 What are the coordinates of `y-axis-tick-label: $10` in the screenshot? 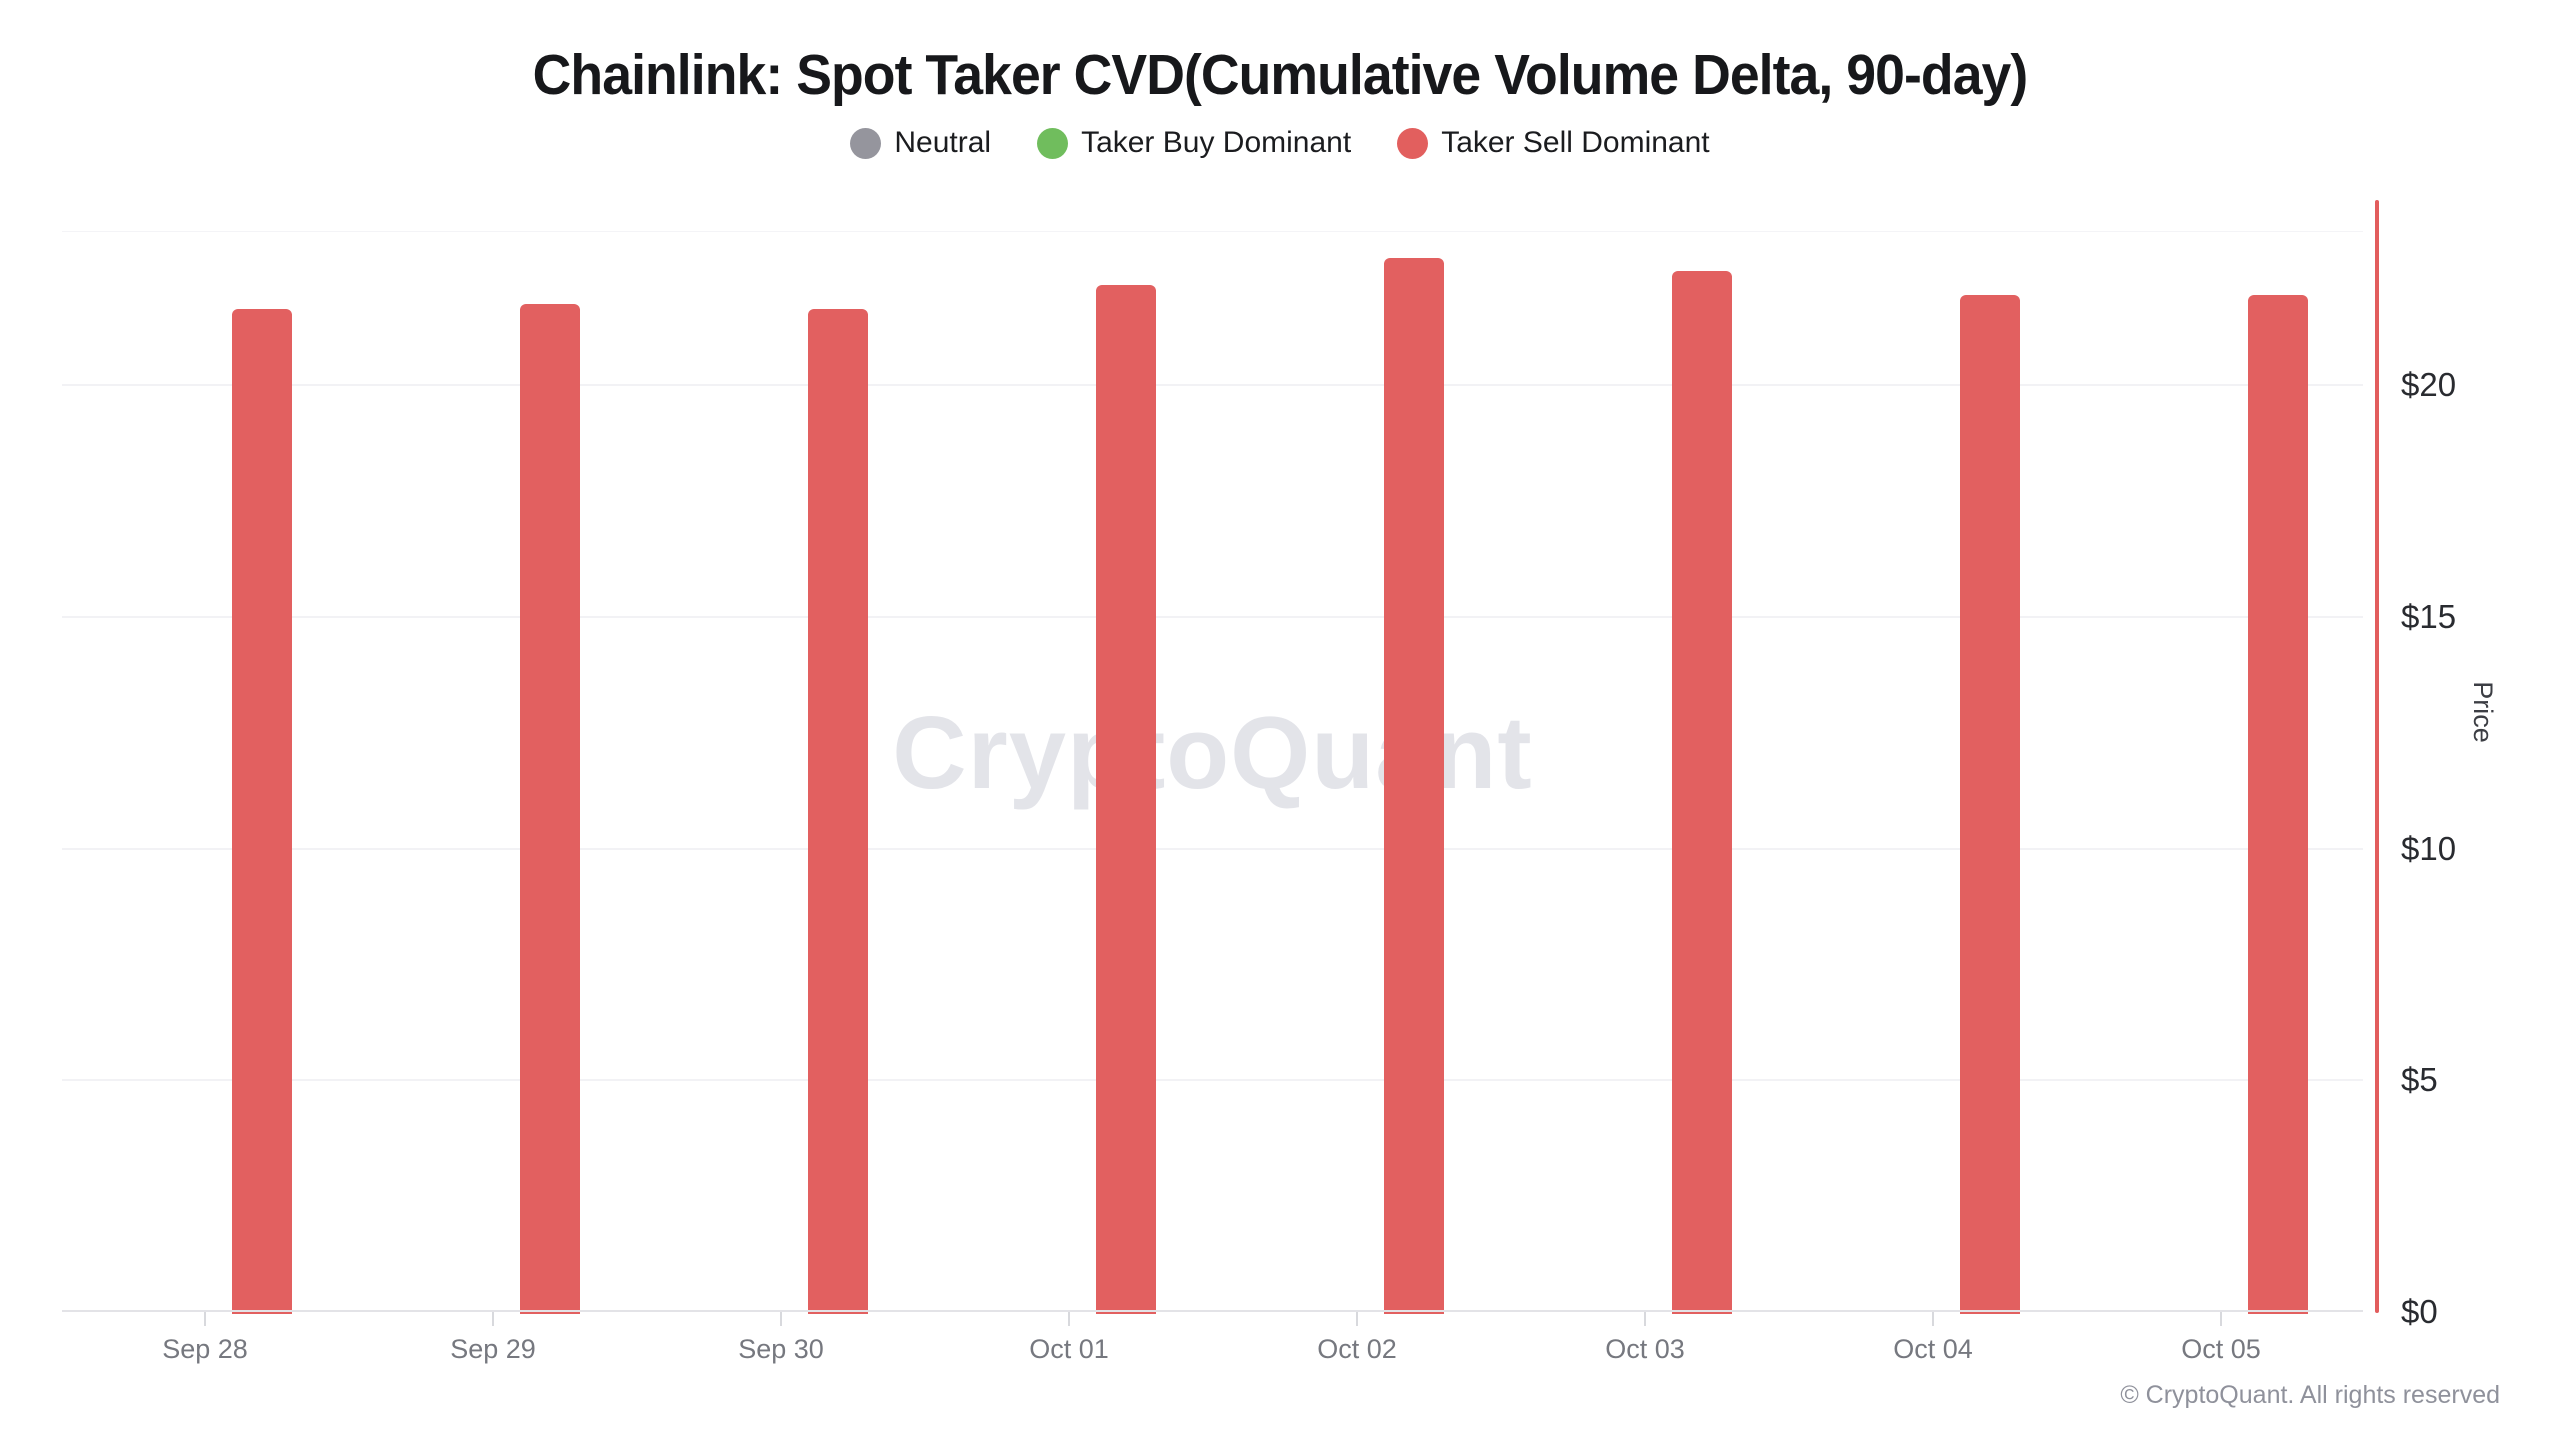 It's located at (2429, 848).